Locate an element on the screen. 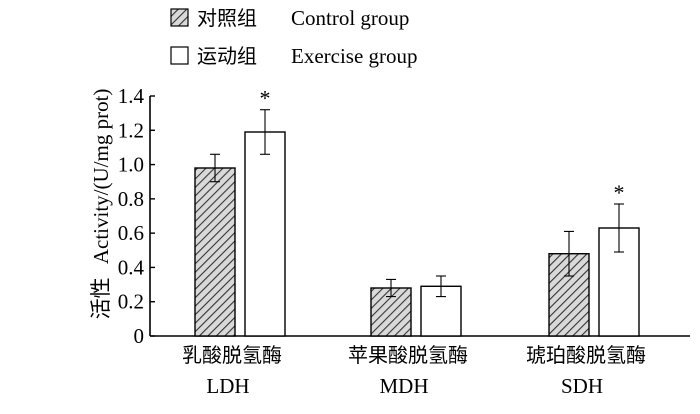 The height and width of the screenshot is (414, 700). x-label-cn: 苹果酸脱氢酶 is located at coordinates (408, 355).